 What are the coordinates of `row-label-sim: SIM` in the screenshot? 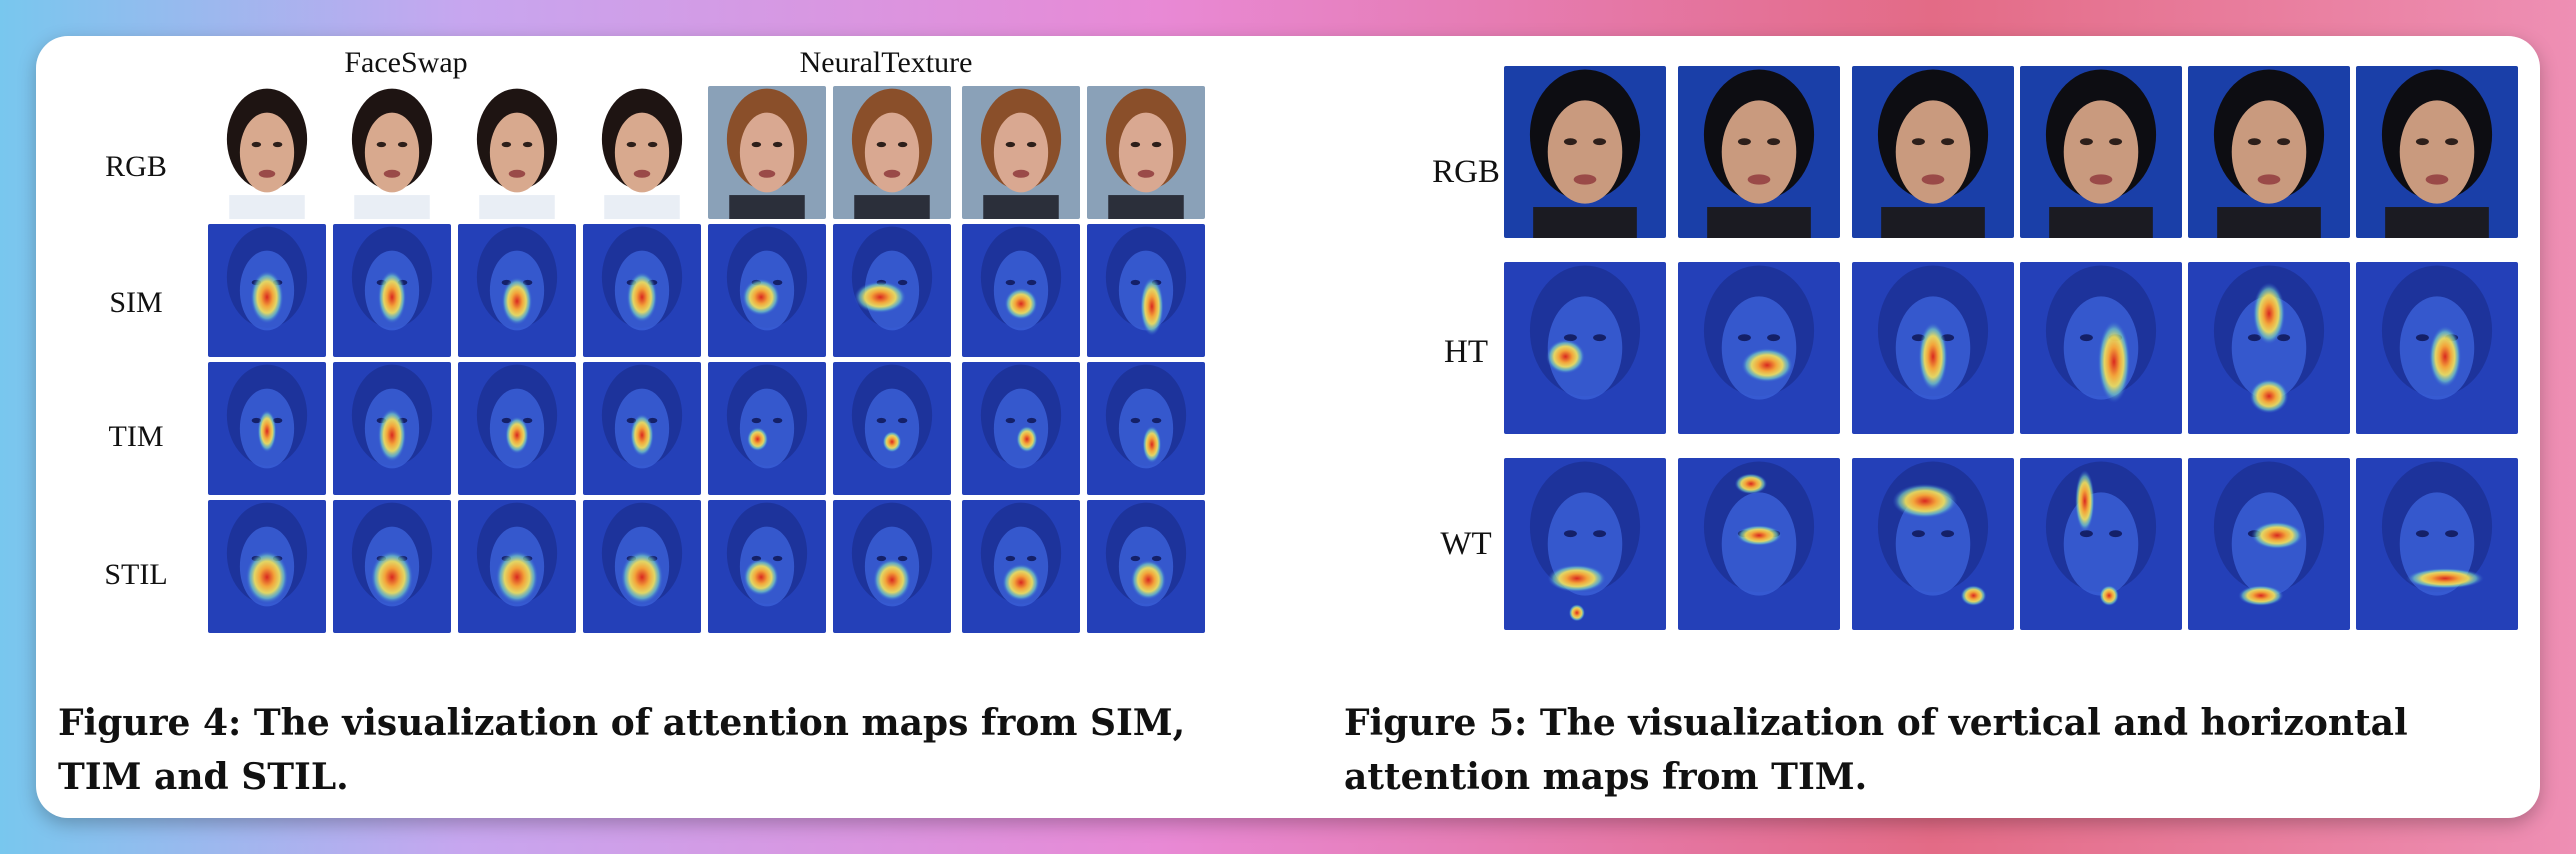 It's located at (136, 302).